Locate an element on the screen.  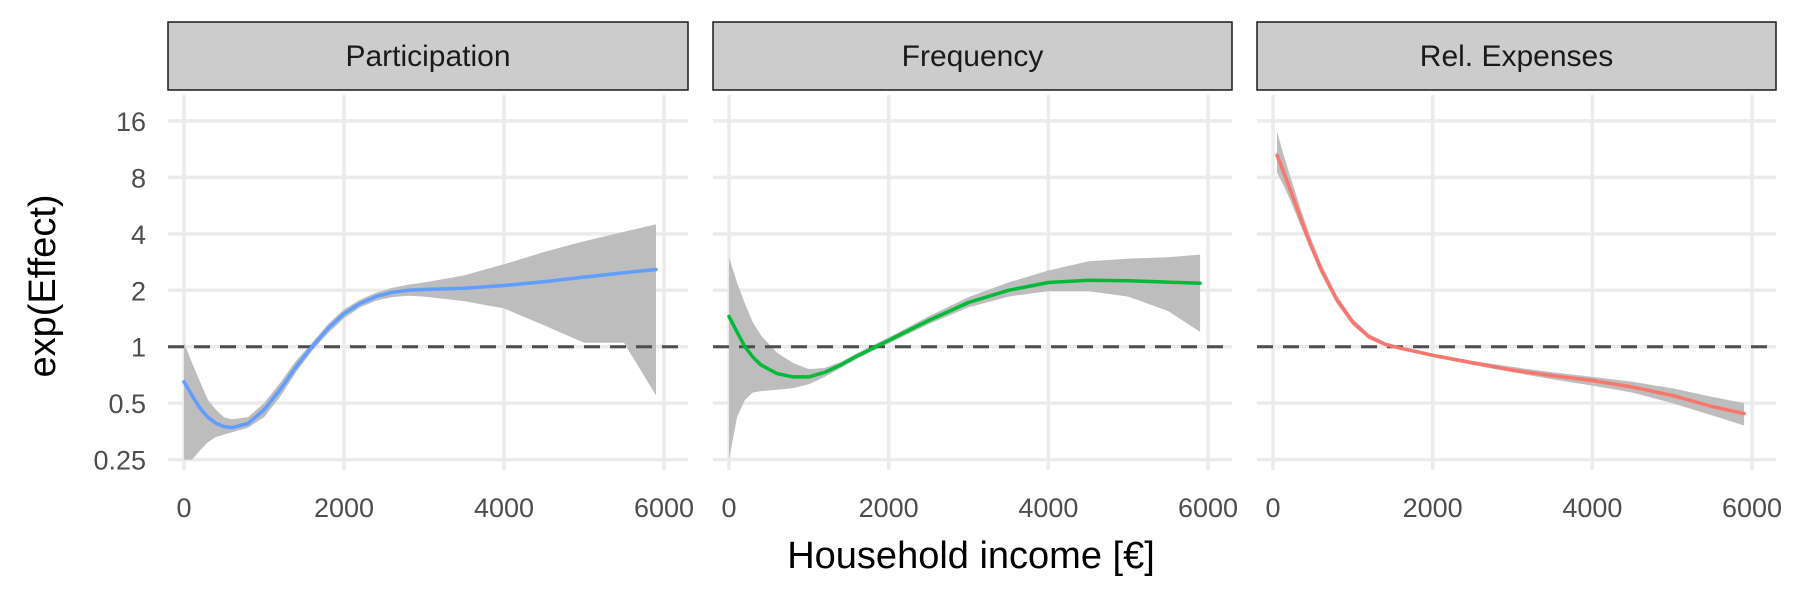
y-axis: 0.25 0.5 1 2 4 8 16 is located at coordinates (119, 291).